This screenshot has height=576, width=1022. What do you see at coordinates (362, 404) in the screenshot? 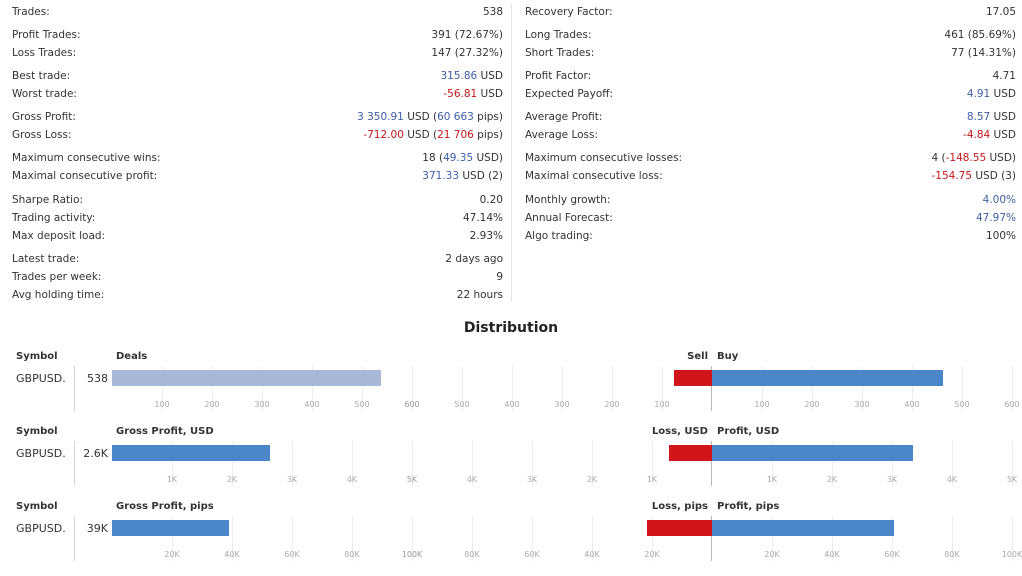
I see `tick-label: 500` at bounding box center [362, 404].